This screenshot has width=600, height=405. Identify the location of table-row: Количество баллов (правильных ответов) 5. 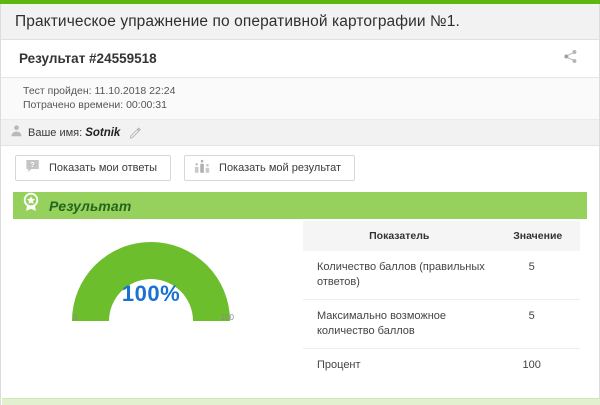
(441, 275).